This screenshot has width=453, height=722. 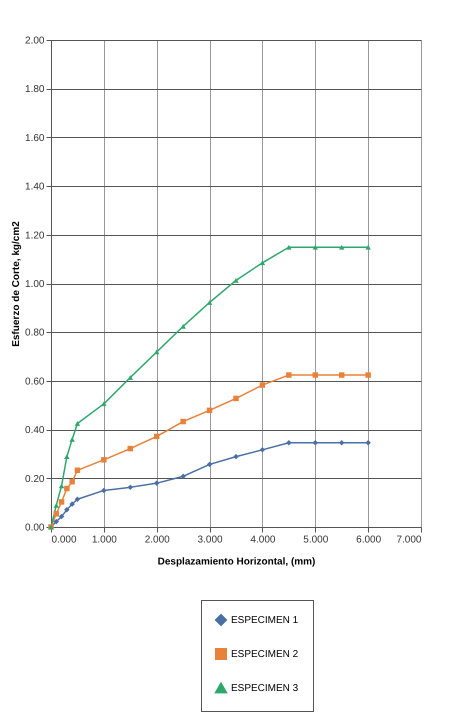 What do you see at coordinates (105, 540) in the screenshot?
I see `x-tick-label: 1.000` at bounding box center [105, 540].